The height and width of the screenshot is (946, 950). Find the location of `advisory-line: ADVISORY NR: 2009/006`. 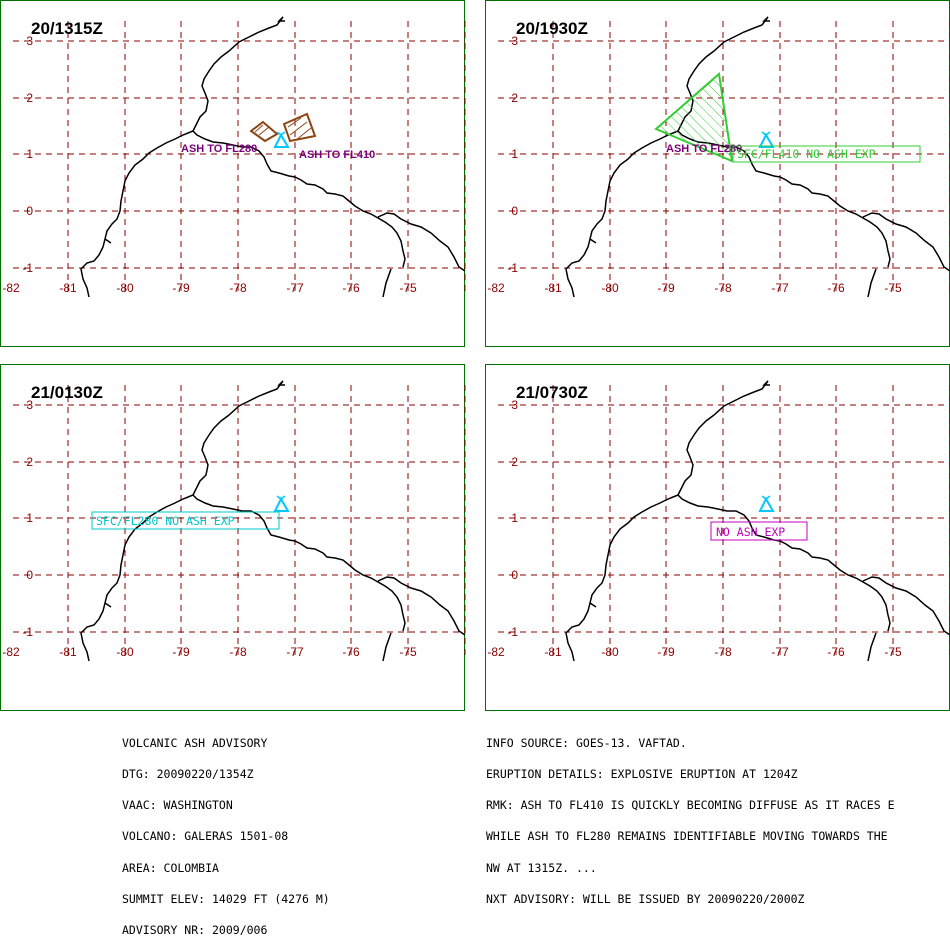

advisory-line: ADVISORY NR: 2009/006 is located at coordinates (195, 930).